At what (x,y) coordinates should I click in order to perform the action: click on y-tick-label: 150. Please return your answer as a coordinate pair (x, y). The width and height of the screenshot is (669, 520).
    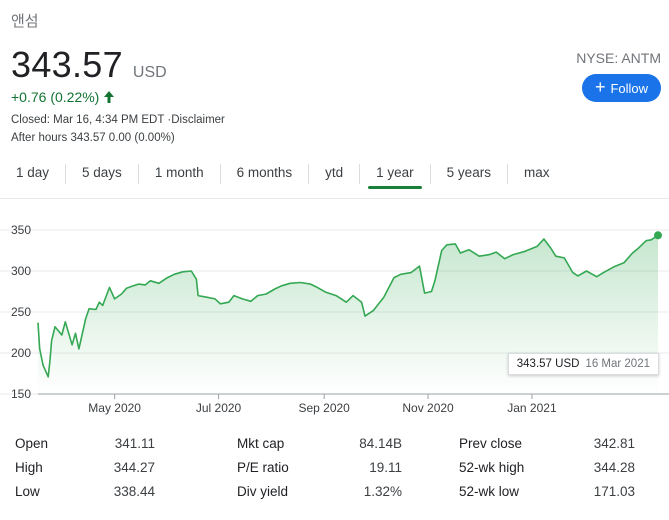
    Looking at the image, I should click on (21, 394).